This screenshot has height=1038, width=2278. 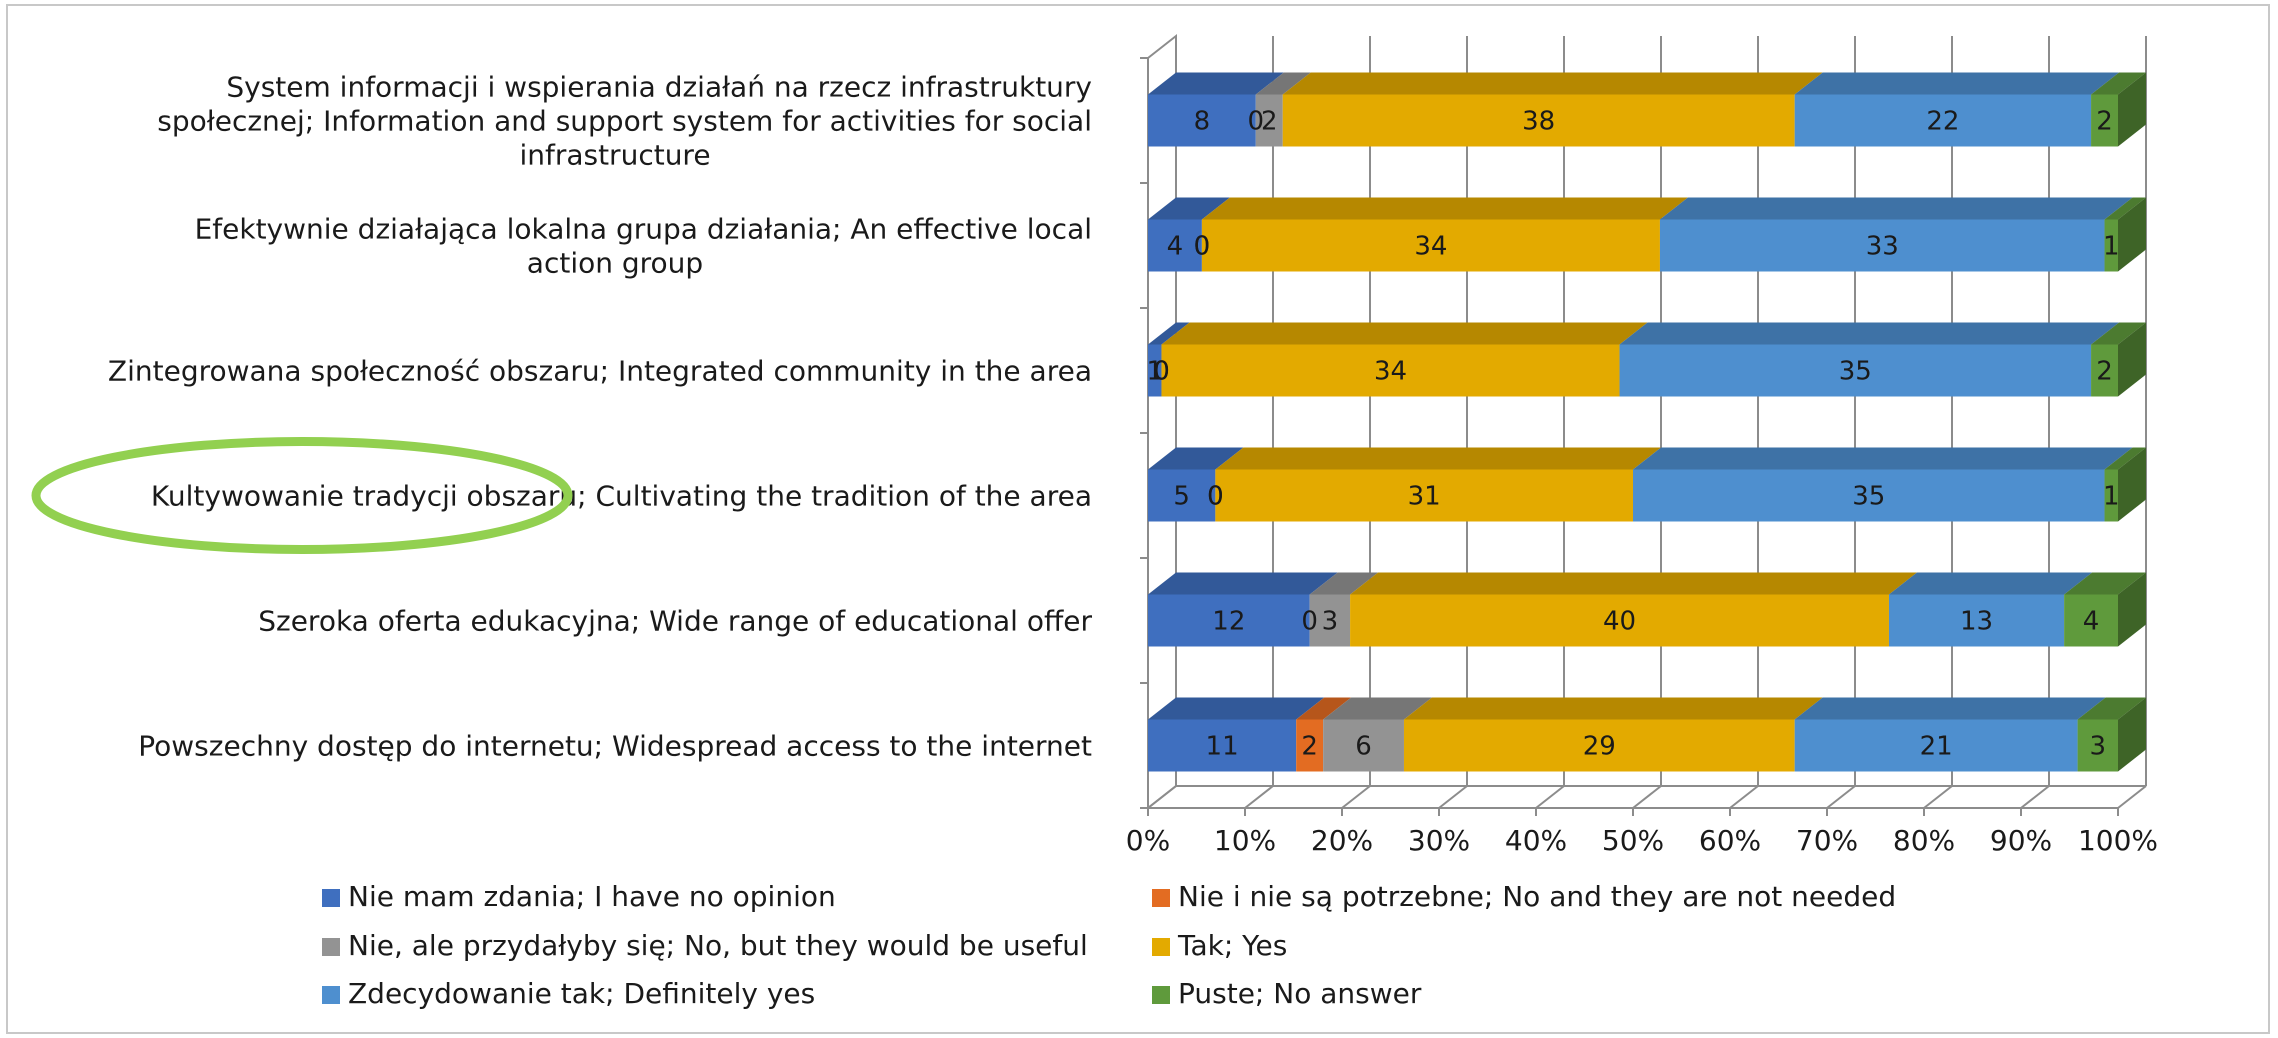 What do you see at coordinates (1424, 497) in the screenshot?
I see `data-label: 31` at bounding box center [1424, 497].